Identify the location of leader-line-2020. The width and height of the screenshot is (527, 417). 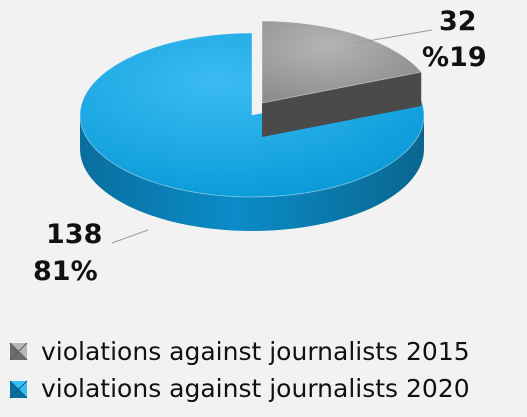
(130, 236).